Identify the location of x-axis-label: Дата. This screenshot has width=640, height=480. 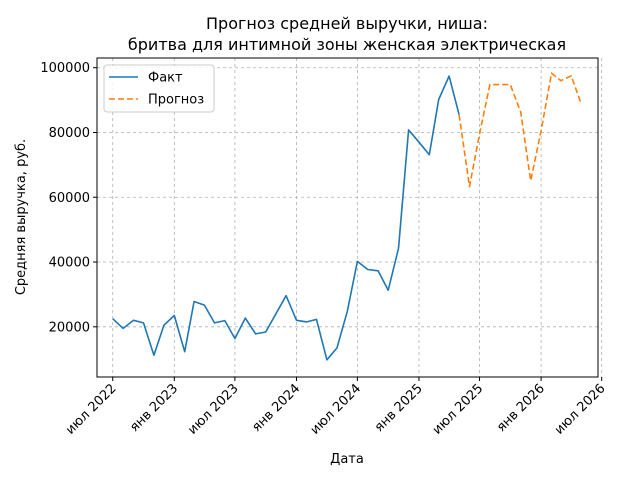
(347, 459).